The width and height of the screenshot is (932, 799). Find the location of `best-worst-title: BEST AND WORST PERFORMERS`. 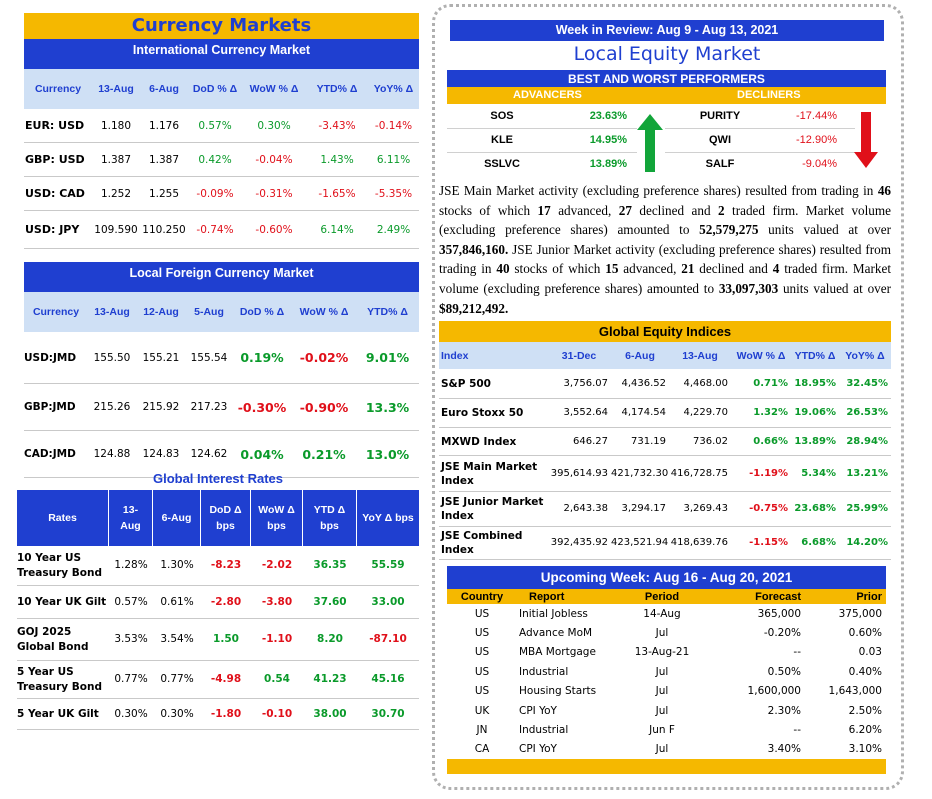

best-worst-title: BEST AND WORST PERFORMERS is located at coordinates (666, 79).